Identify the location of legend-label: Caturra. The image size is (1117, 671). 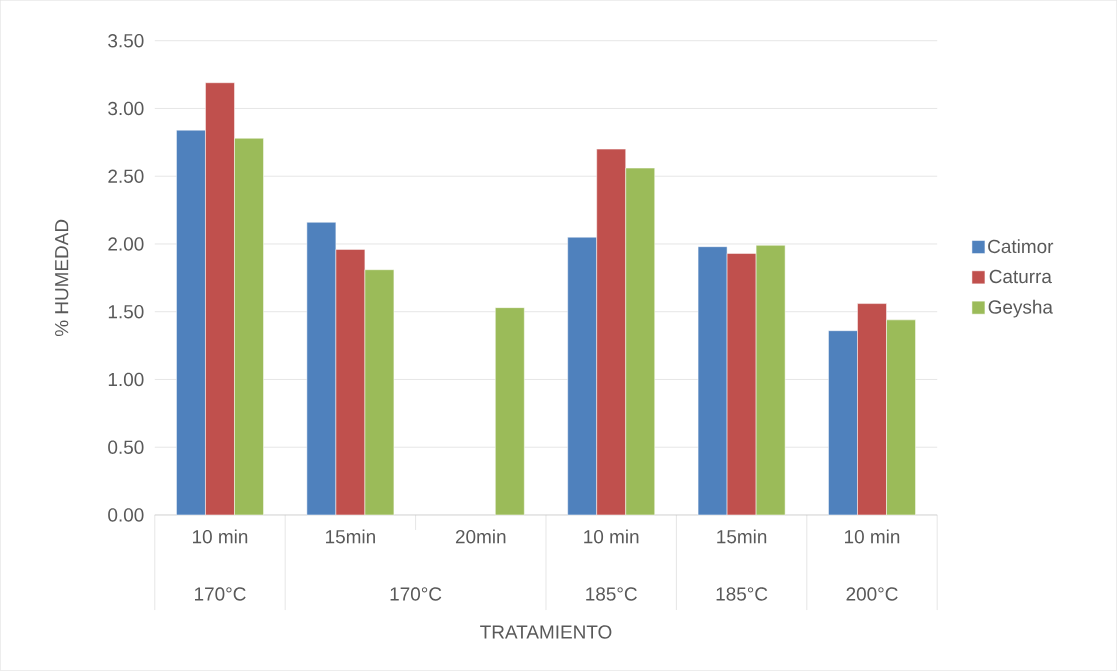
(1020, 276).